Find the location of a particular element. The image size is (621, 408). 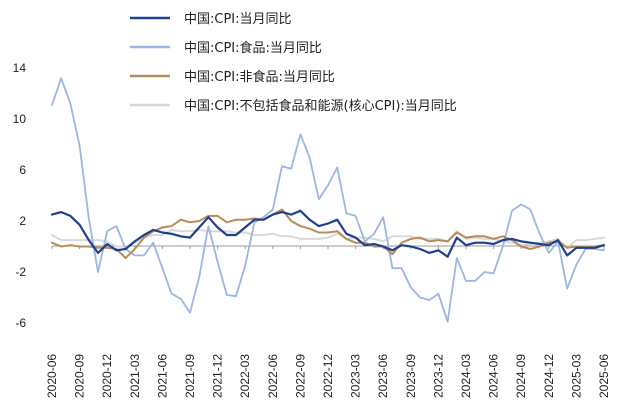

series-line-nonfood is located at coordinates (328, 233).